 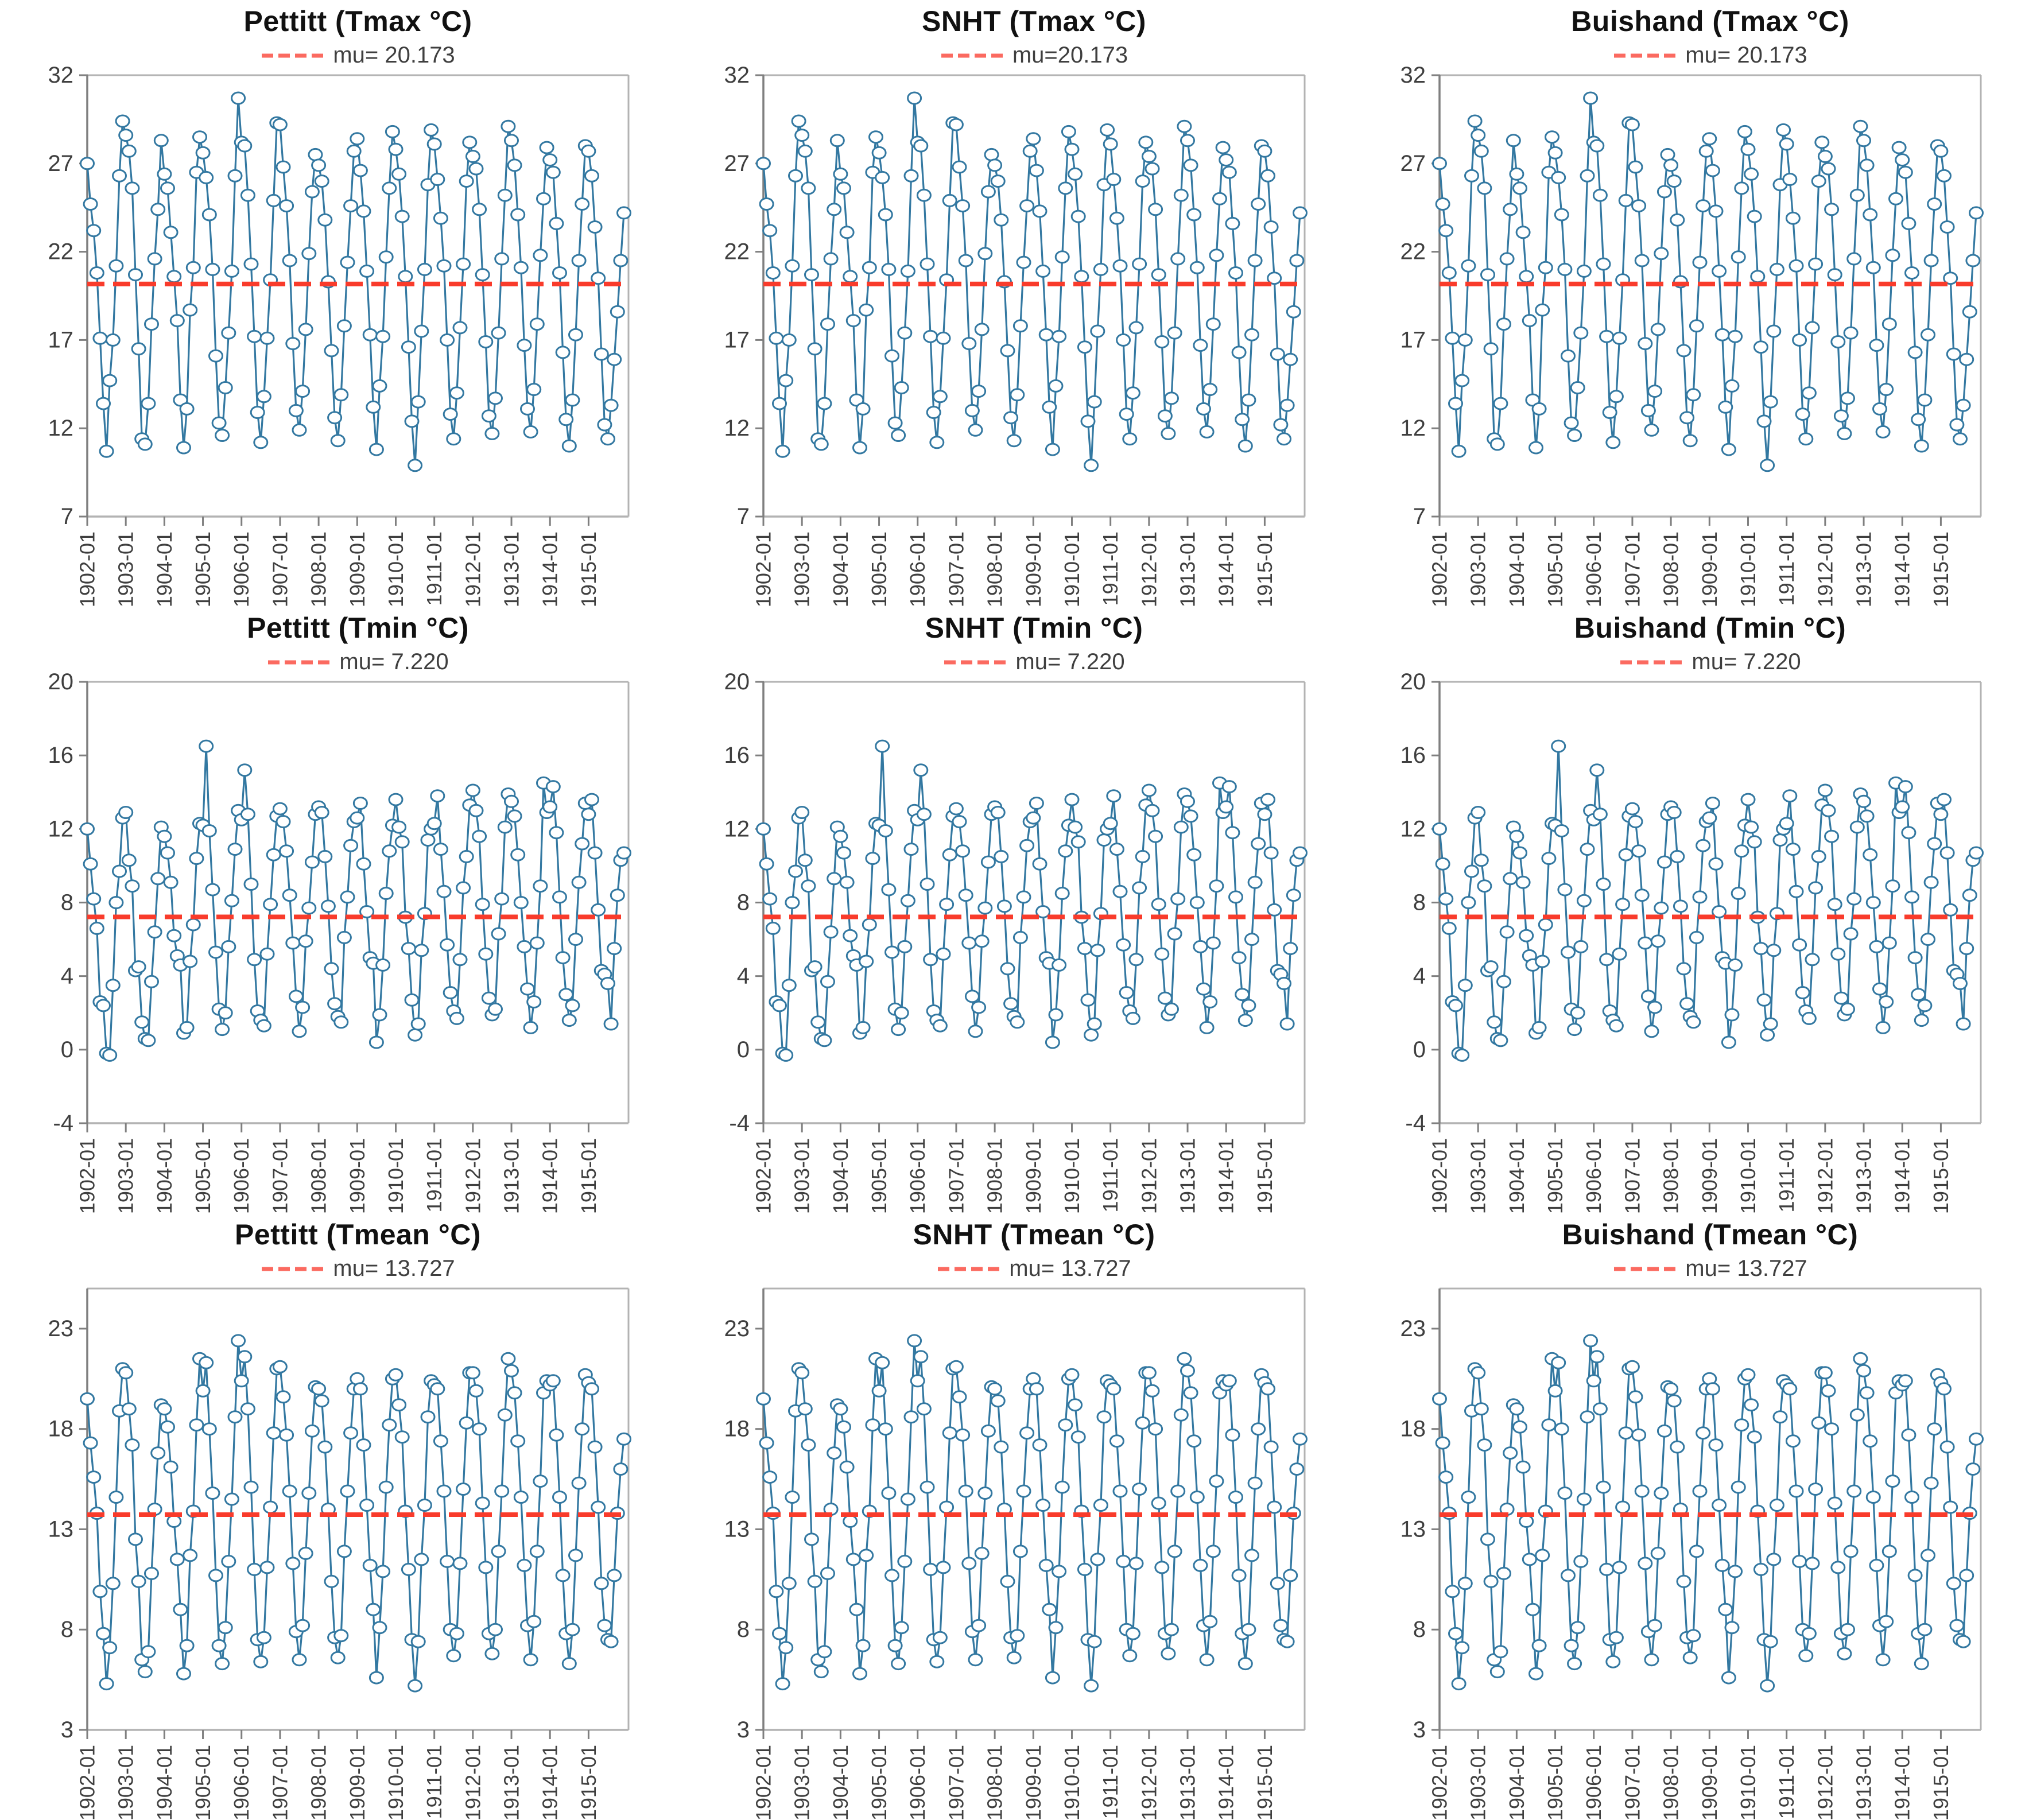 What do you see at coordinates (918, 569) in the screenshot?
I see `x-tick-label: 1906-01` at bounding box center [918, 569].